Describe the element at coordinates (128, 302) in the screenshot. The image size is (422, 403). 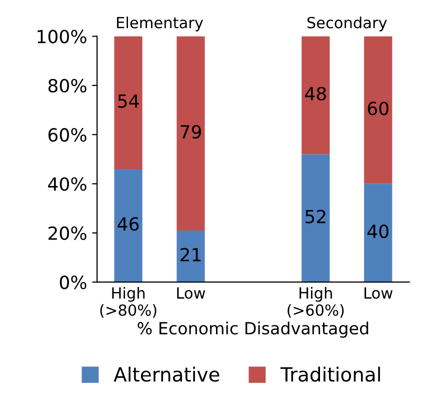
I see `x-tick-label: High (>80%)` at that location.